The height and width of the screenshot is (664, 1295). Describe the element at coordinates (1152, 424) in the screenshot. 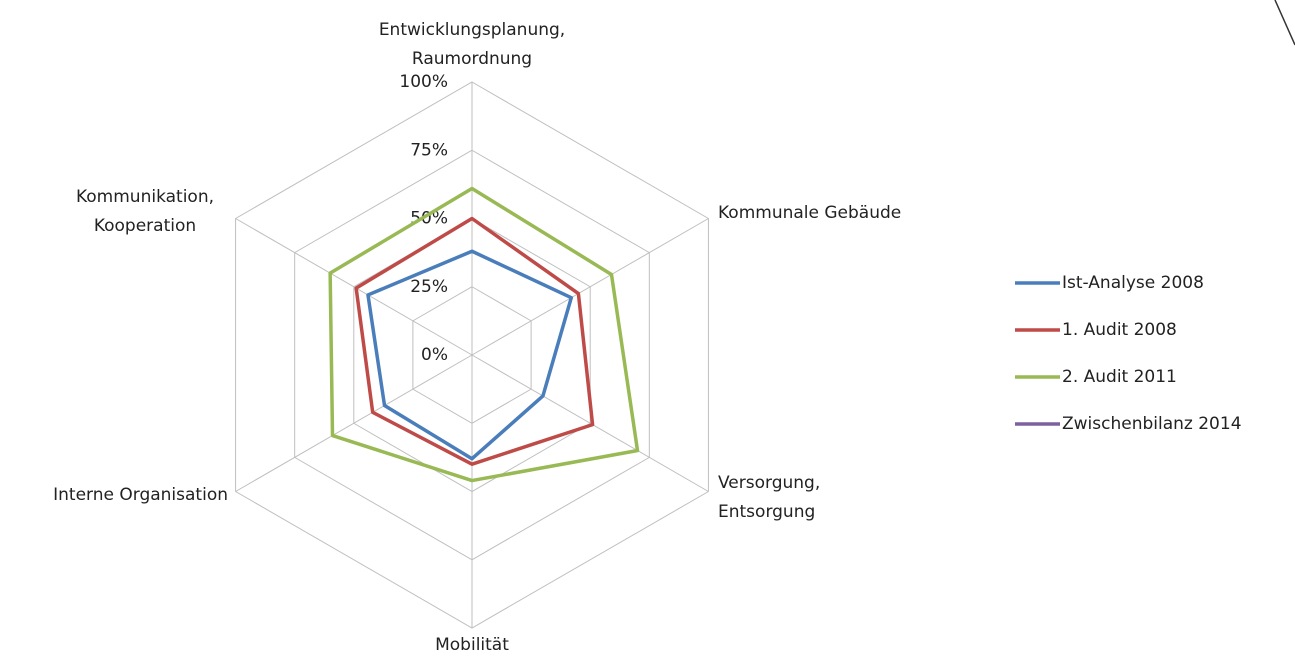

I see `legend-label: Zwischenbilanz 2014` at that location.